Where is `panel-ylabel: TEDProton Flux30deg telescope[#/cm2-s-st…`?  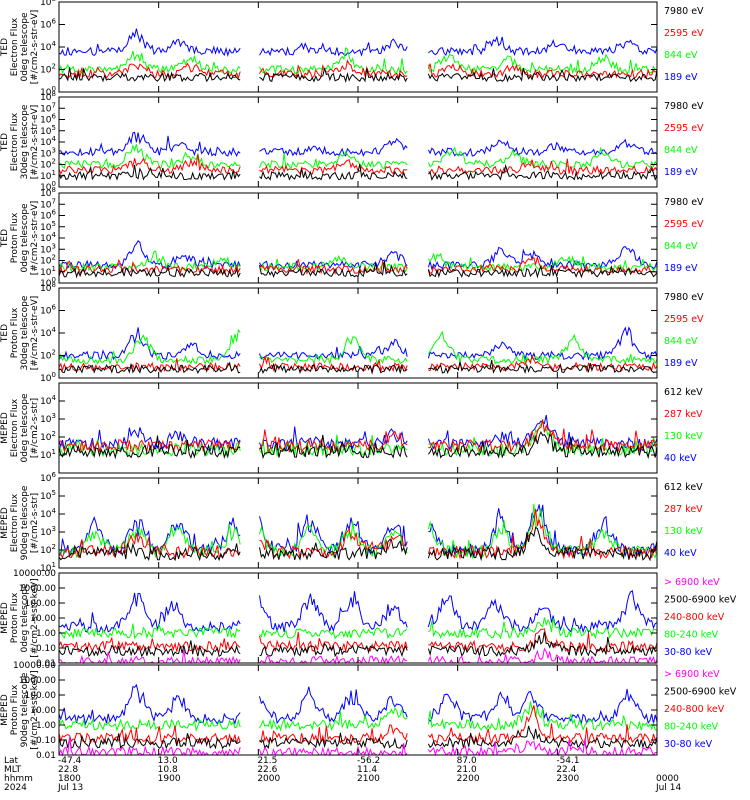 panel-ylabel: TEDProton Flux30deg telescope[#/cm2-s-st… is located at coordinates (20, 332).